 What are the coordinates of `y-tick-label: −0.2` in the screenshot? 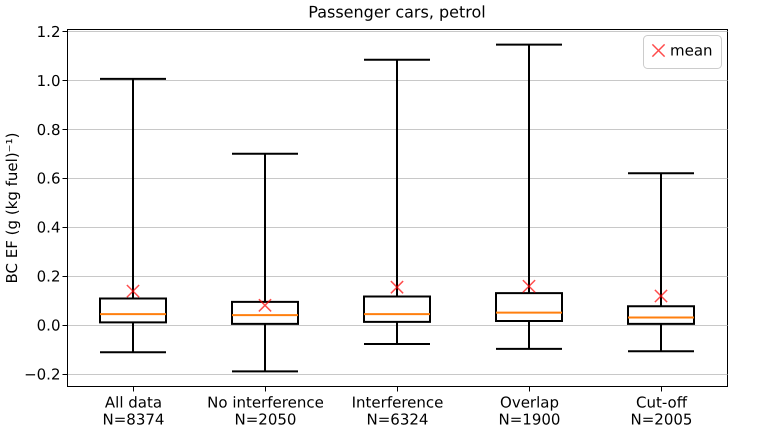 It's located at (42, 374).